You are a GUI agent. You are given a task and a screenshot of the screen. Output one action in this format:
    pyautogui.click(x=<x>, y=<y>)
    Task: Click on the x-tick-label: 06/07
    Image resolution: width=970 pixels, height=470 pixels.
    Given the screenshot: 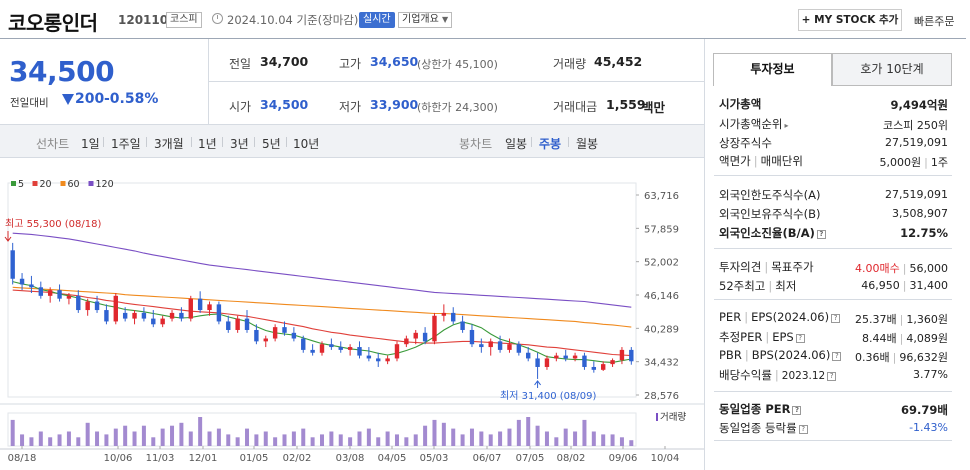 What is the action you would take?
    pyautogui.click(x=487, y=458)
    